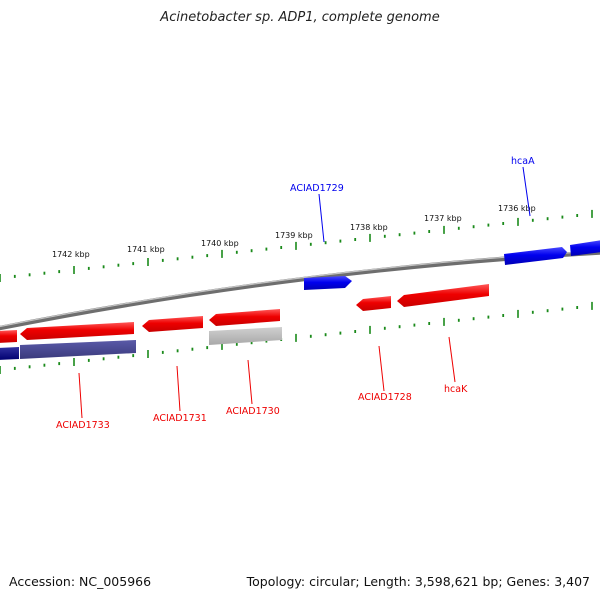 This screenshot has width=600, height=600. I want to click on ruler-label-1736kbp: 1736 kbp, so click(517, 208).